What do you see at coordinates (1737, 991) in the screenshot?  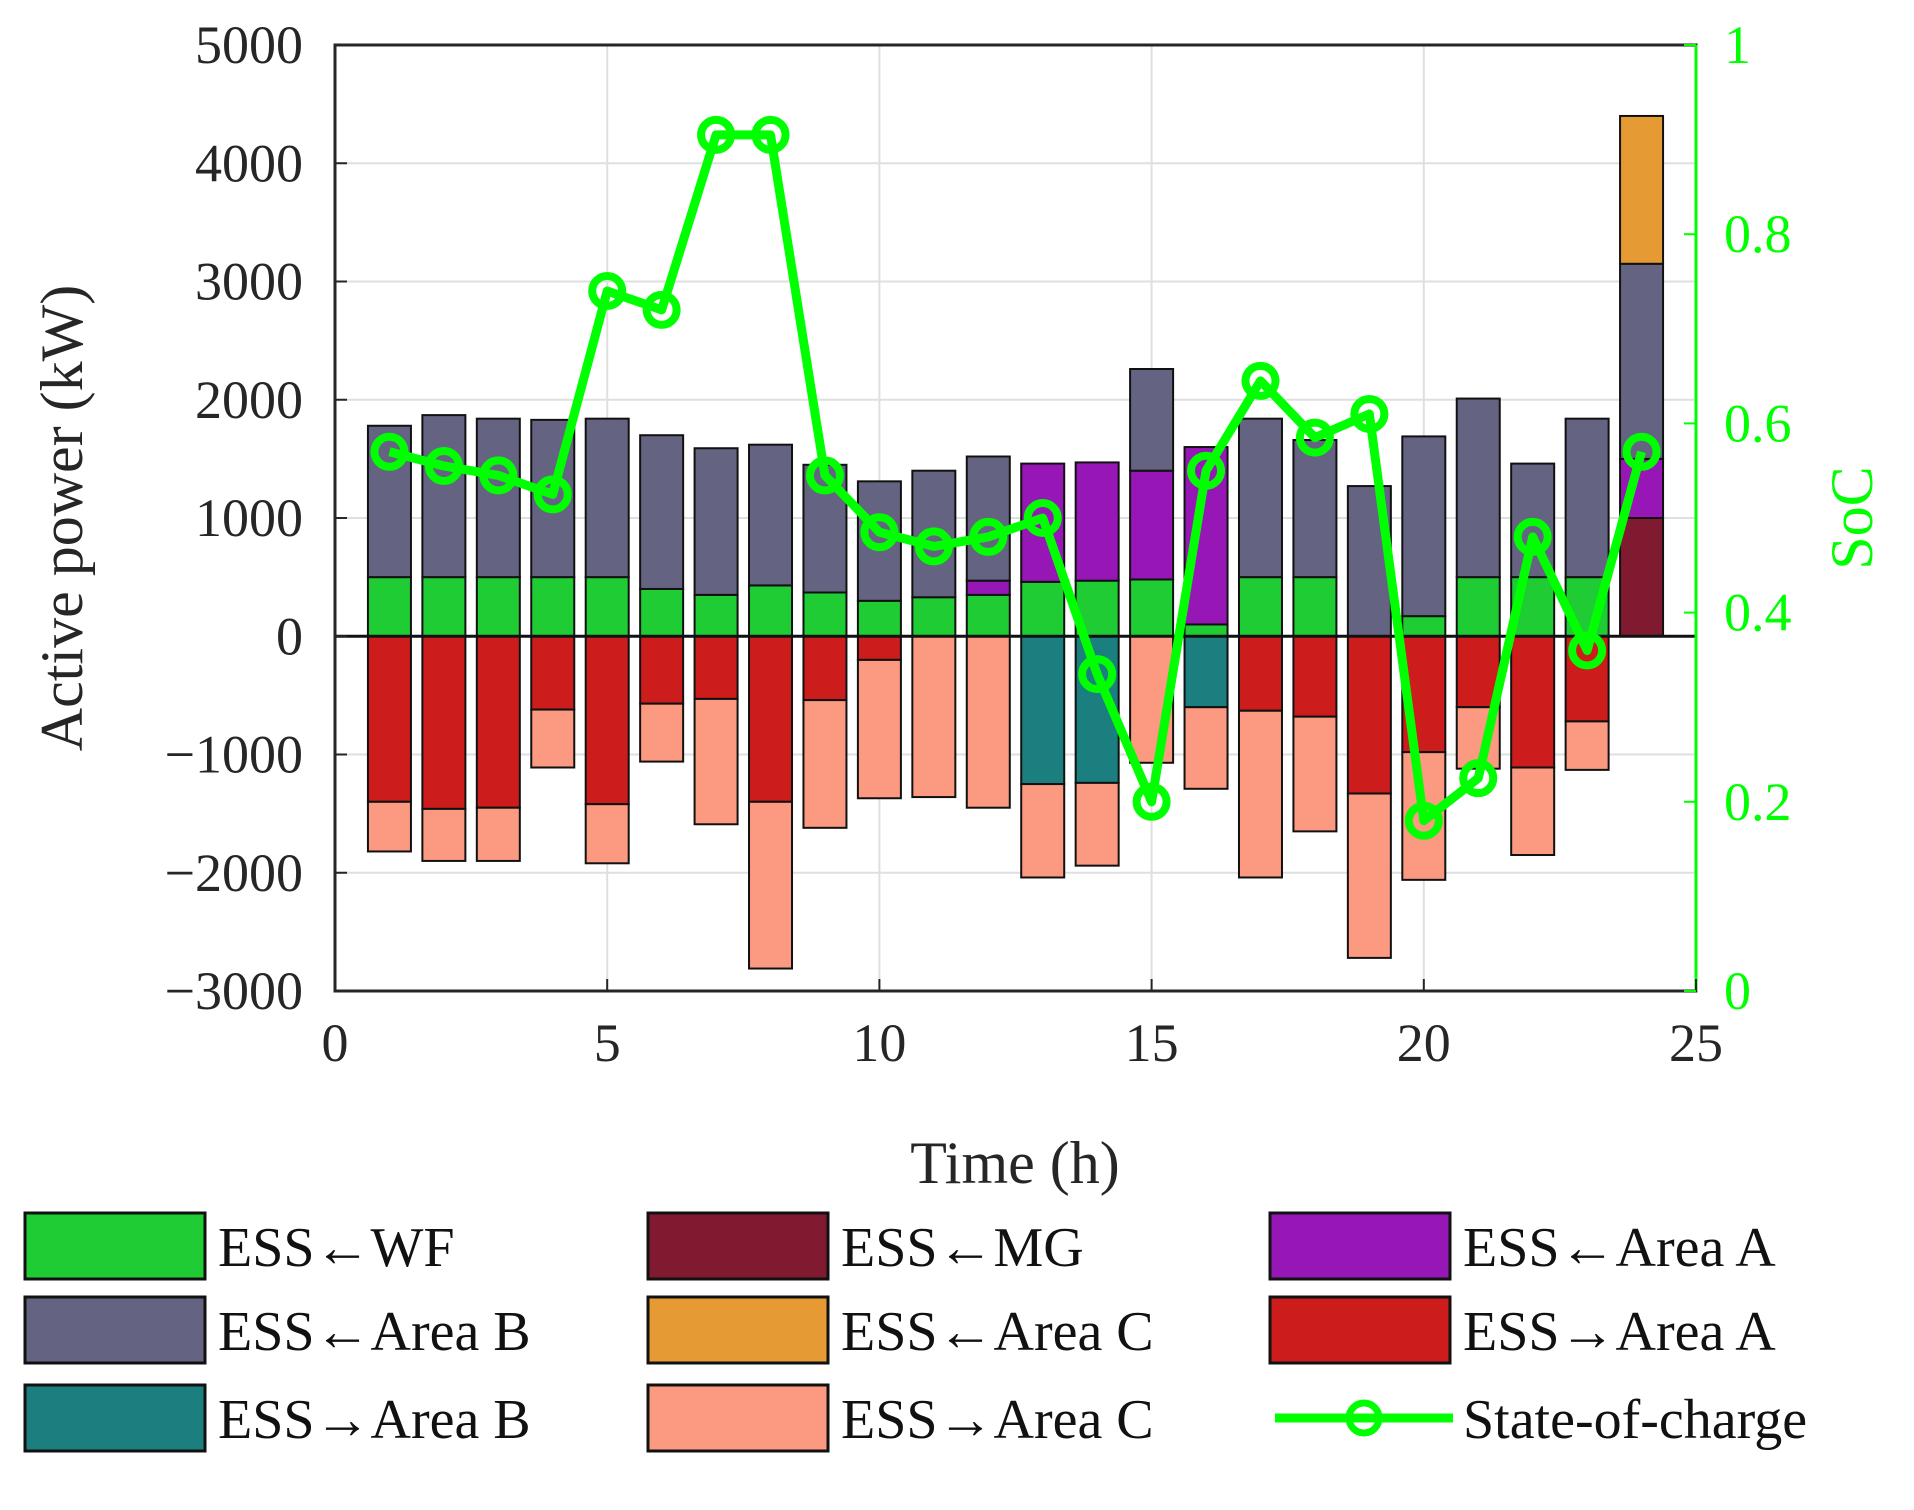 I see `y2-tick-label: 0` at bounding box center [1737, 991].